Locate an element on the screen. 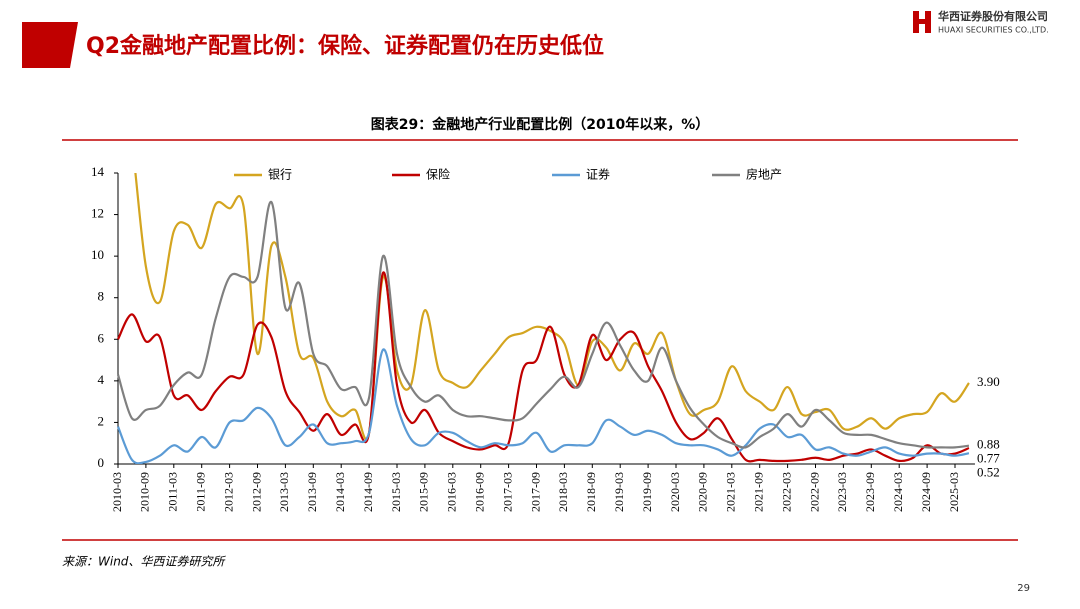  header-block is located at coordinates (50, 45).